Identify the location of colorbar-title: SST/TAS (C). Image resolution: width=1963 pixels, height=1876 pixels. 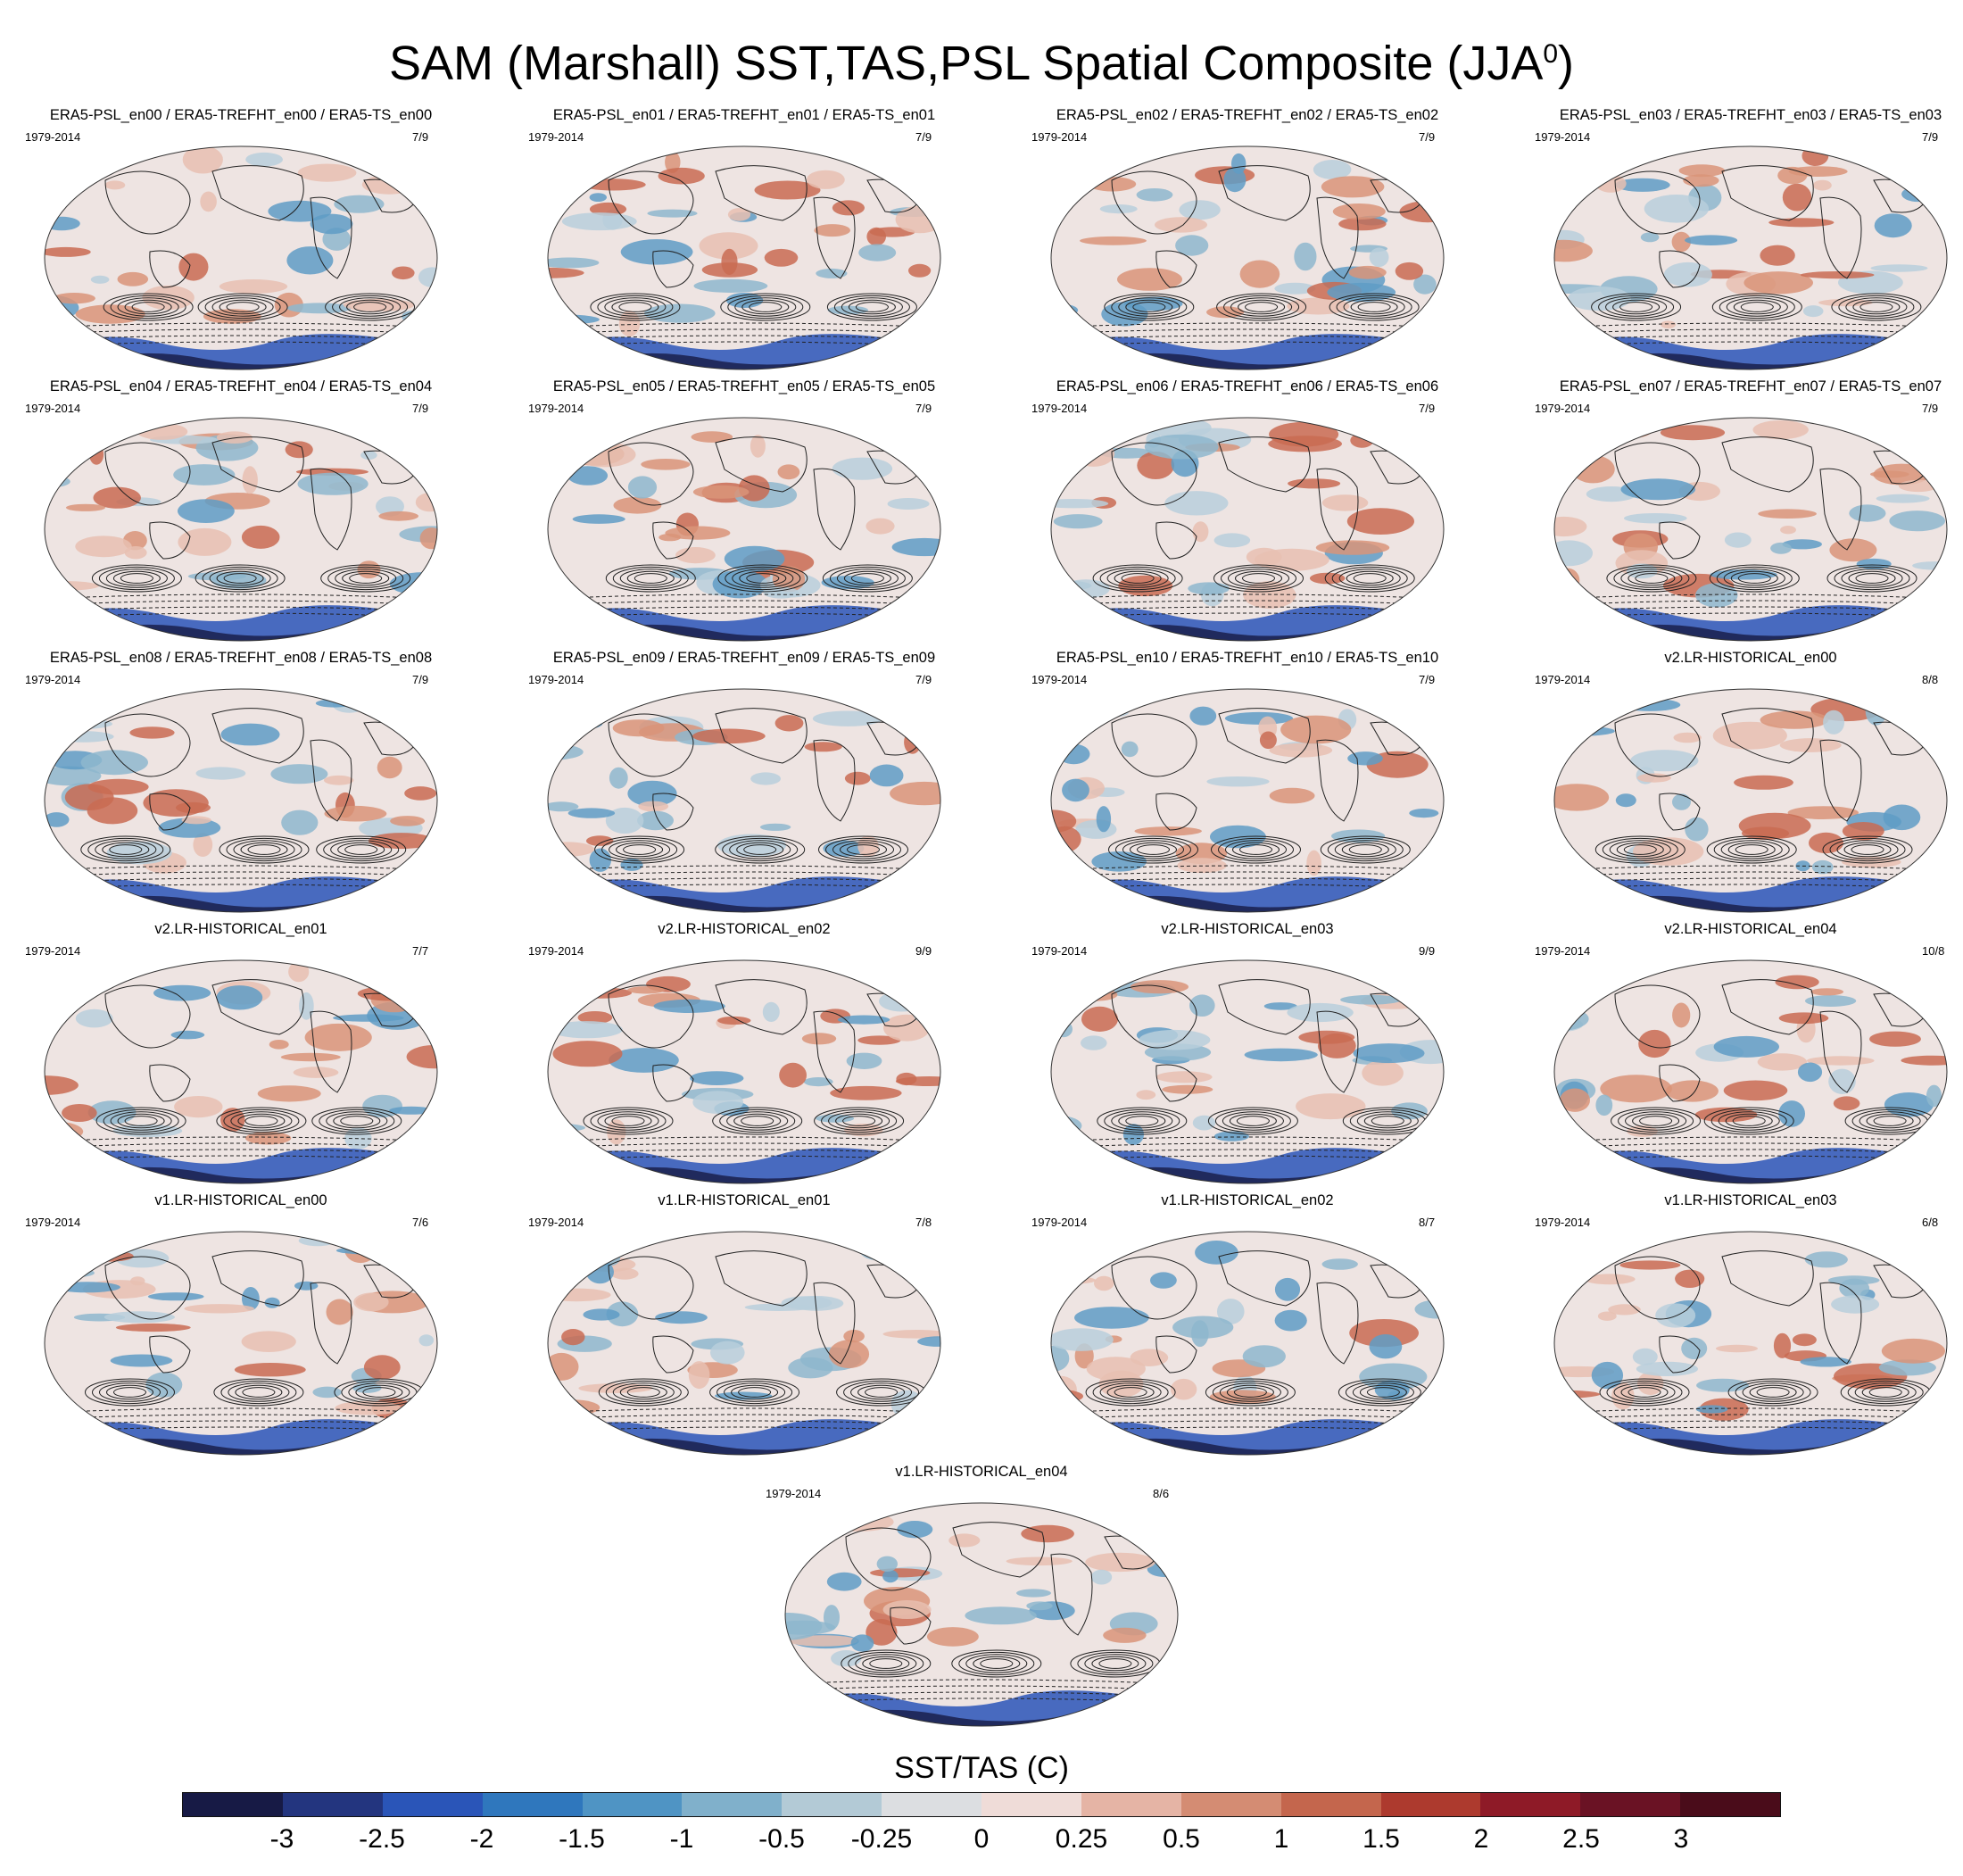
(981, 1768).